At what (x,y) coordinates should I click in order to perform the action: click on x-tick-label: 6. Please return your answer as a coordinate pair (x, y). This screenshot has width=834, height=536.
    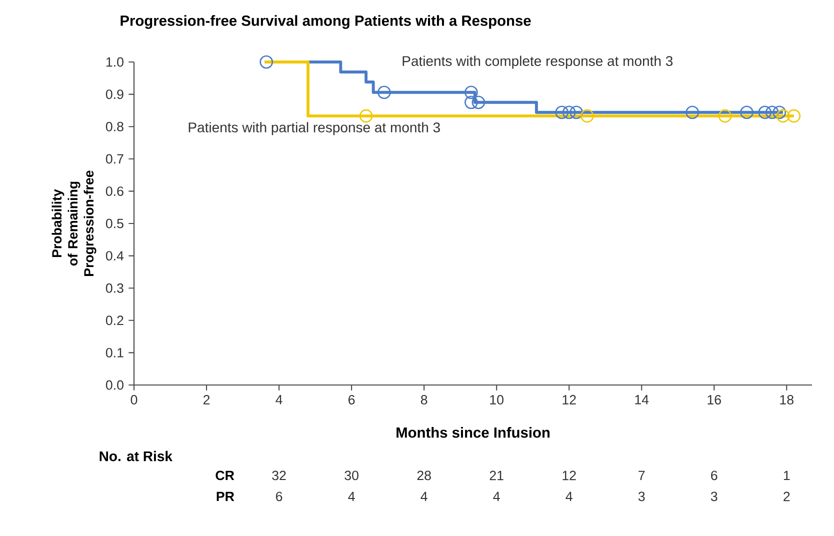
    Looking at the image, I should click on (351, 399).